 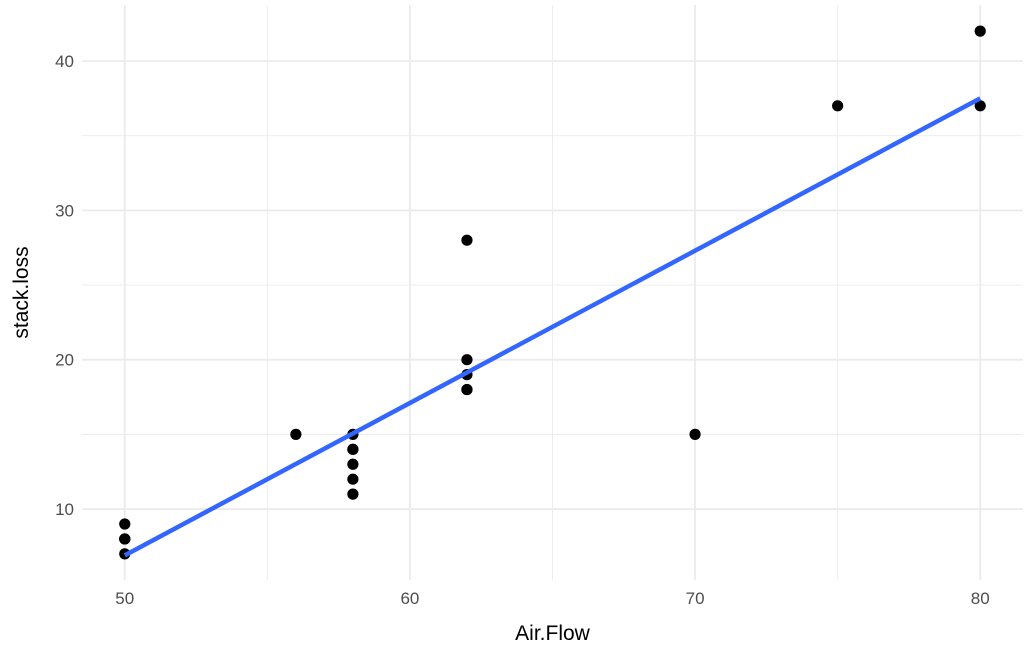 What do you see at coordinates (409, 598) in the screenshot?
I see `x-tick-label: 60` at bounding box center [409, 598].